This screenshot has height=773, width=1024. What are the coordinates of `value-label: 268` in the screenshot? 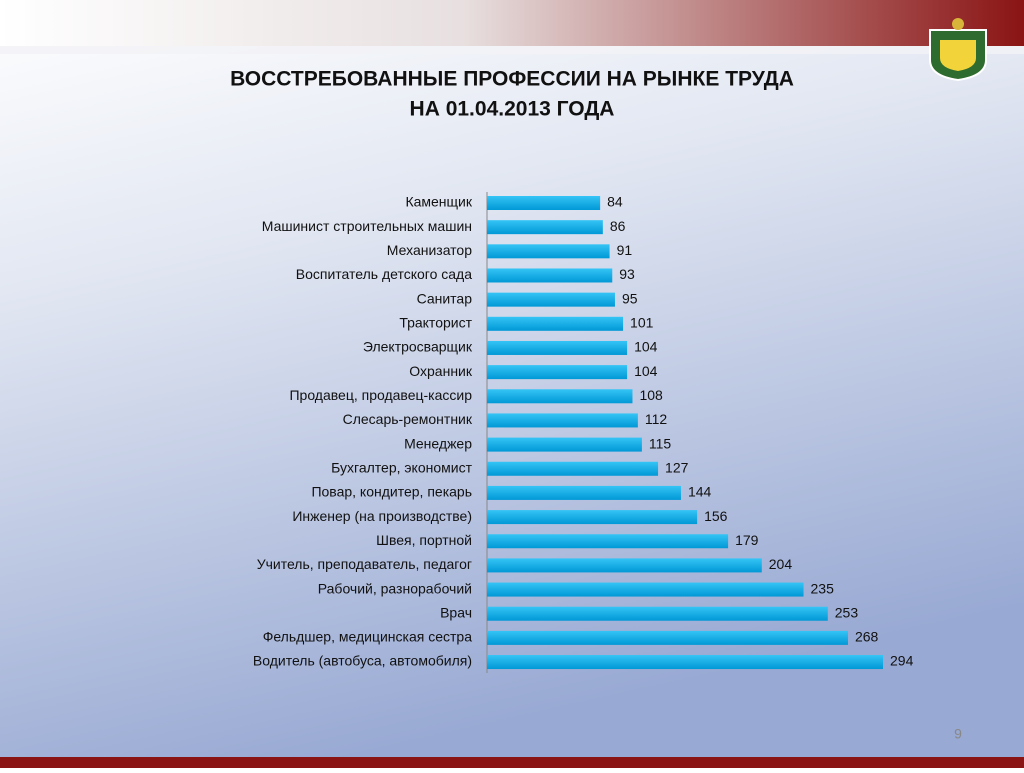 It's located at (867, 637).